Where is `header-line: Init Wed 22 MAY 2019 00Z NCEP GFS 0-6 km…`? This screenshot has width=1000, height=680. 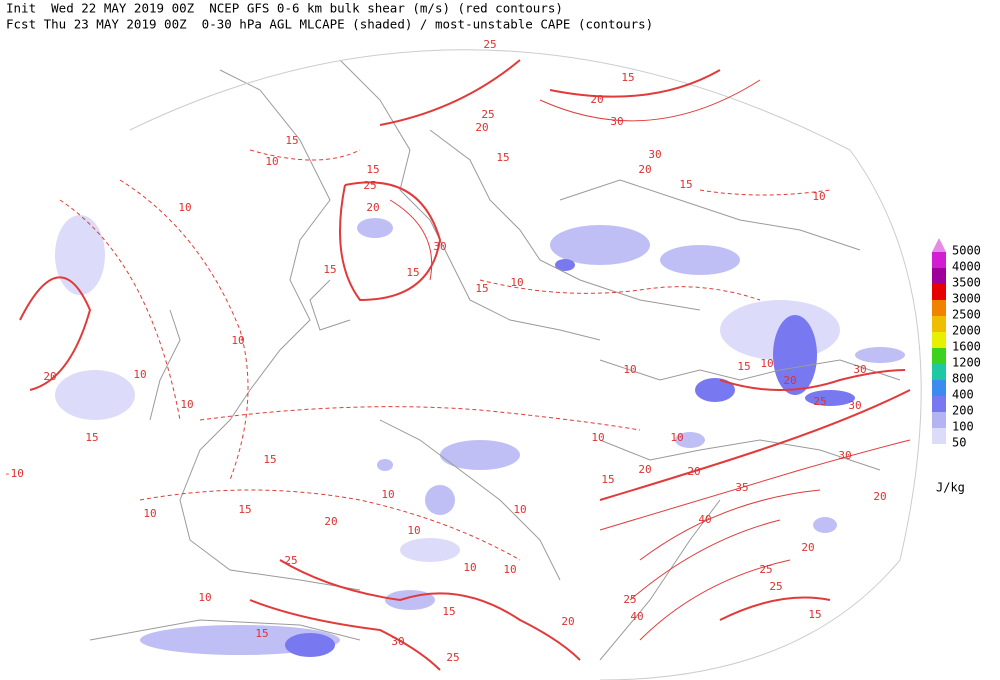 header-line: Init Wed 22 MAY 2019 00Z NCEP GFS 0-6 km… is located at coordinates (284, 8).